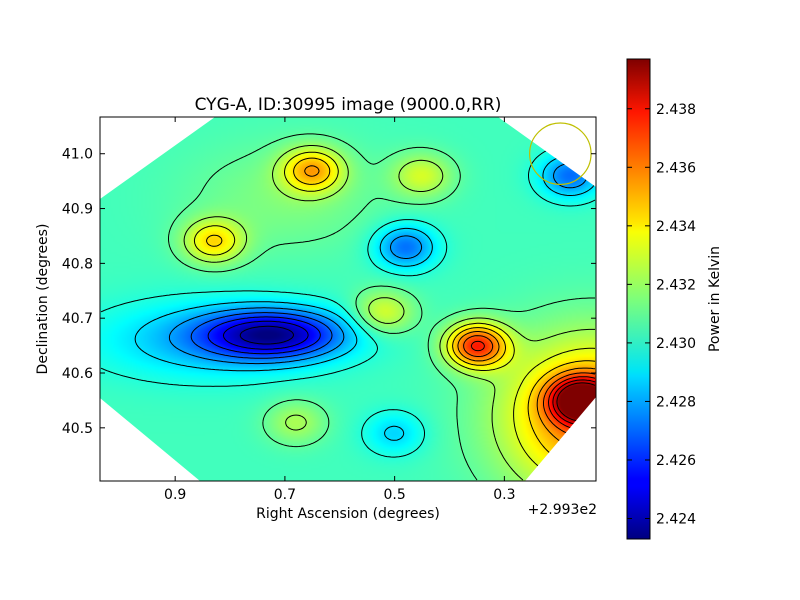 Image resolution: width=800 pixels, height=600 pixels. What do you see at coordinates (285, 495) in the screenshot?
I see `x-tick-label: 0.7` at bounding box center [285, 495].